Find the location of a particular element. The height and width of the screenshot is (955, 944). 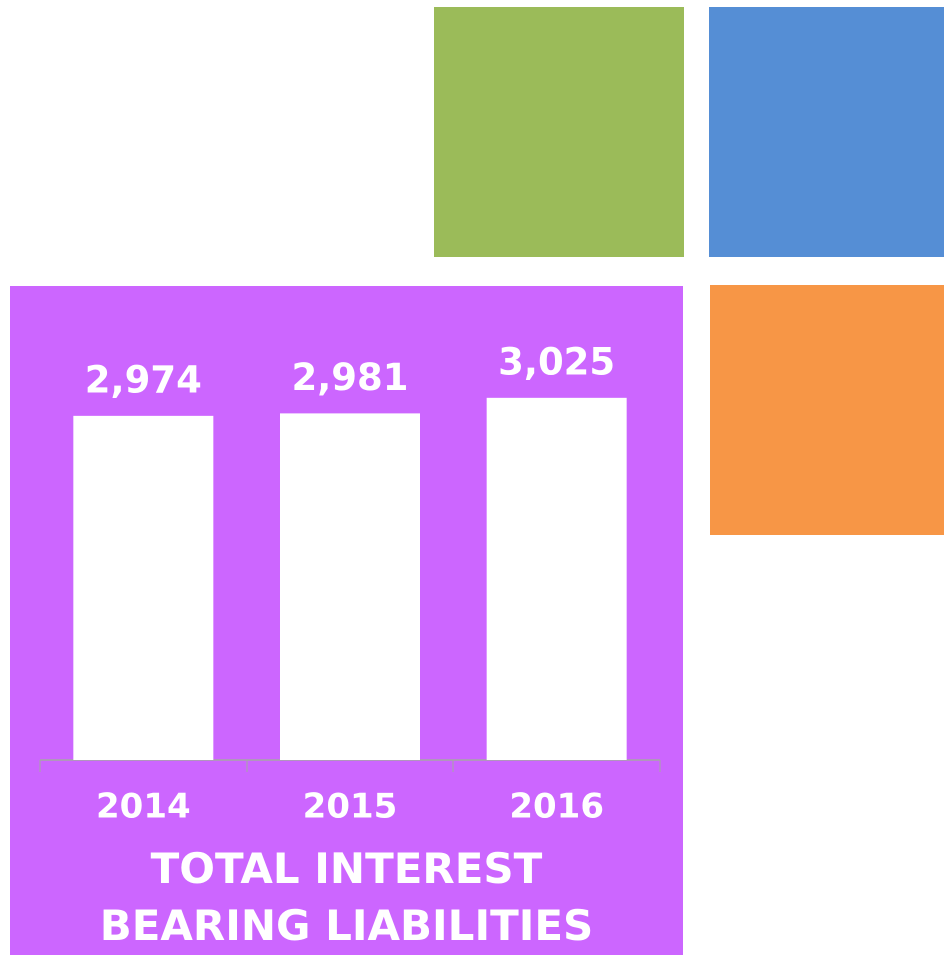

value-label: 2,981 is located at coordinates (349, 377).